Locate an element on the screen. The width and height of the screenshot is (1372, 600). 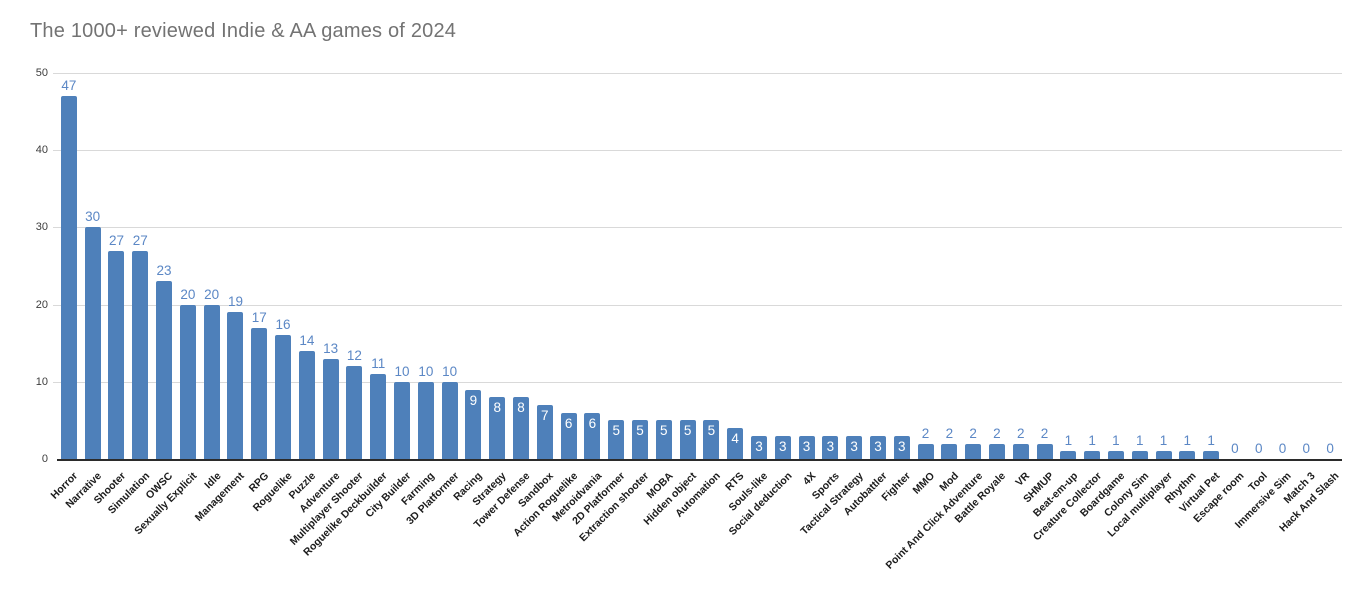
bar-column: 4 is located at coordinates (735, 266).